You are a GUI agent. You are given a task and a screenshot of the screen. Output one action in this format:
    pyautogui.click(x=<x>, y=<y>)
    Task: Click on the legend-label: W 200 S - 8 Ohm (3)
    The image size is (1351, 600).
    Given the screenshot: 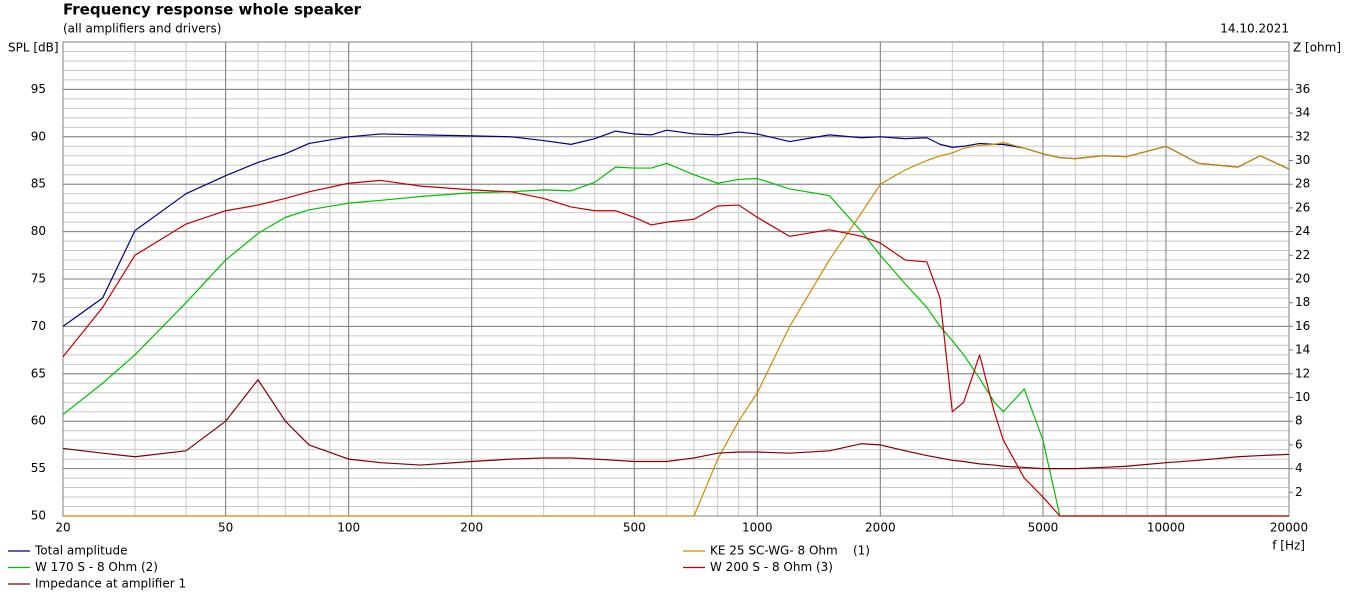 What is the action you would take?
    pyautogui.click(x=771, y=567)
    